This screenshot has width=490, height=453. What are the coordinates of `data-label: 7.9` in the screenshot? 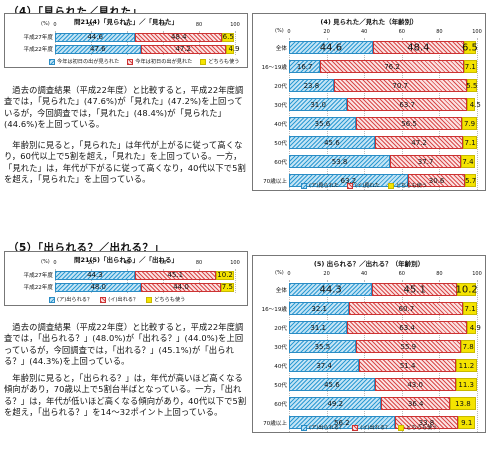 It's located at (469, 123).